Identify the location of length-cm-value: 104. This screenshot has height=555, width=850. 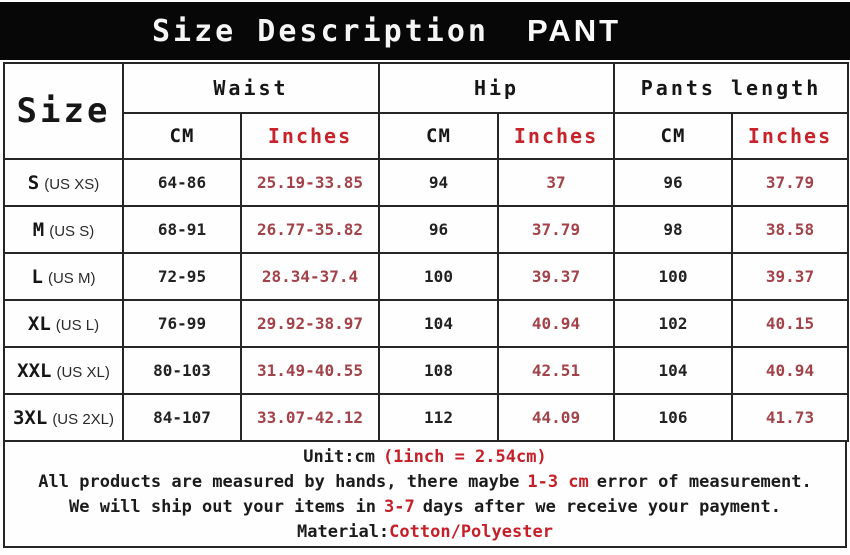
(673, 370).